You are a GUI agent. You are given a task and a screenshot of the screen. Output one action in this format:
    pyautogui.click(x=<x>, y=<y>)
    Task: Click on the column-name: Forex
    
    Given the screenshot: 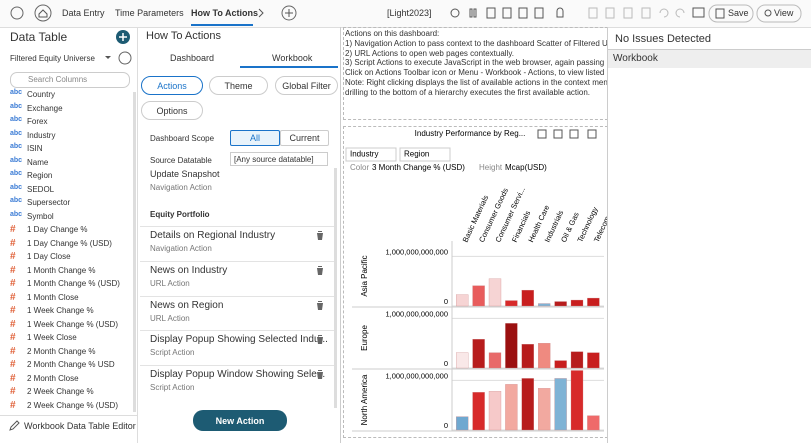 What is the action you would take?
    pyautogui.click(x=37, y=121)
    